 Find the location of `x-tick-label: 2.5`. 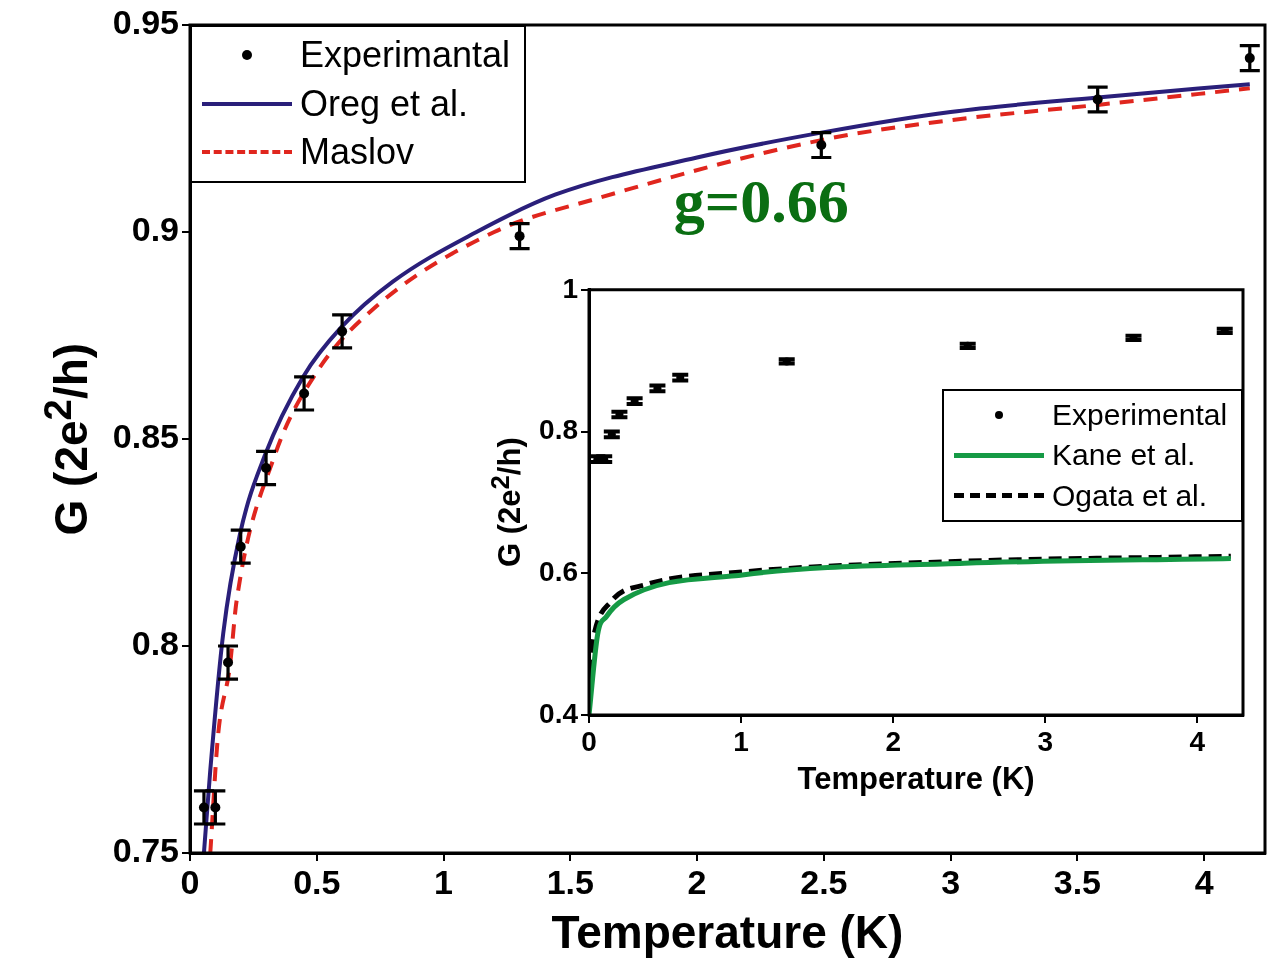

x-tick-label: 2.5 is located at coordinates (824, 881).